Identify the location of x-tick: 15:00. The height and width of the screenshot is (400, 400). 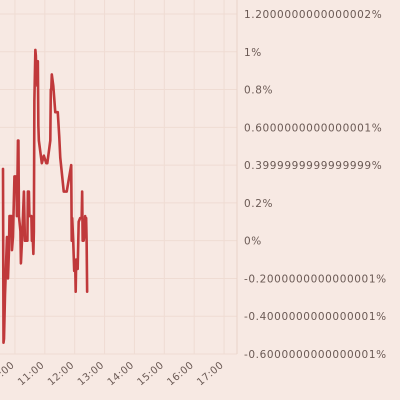
(151, 374).